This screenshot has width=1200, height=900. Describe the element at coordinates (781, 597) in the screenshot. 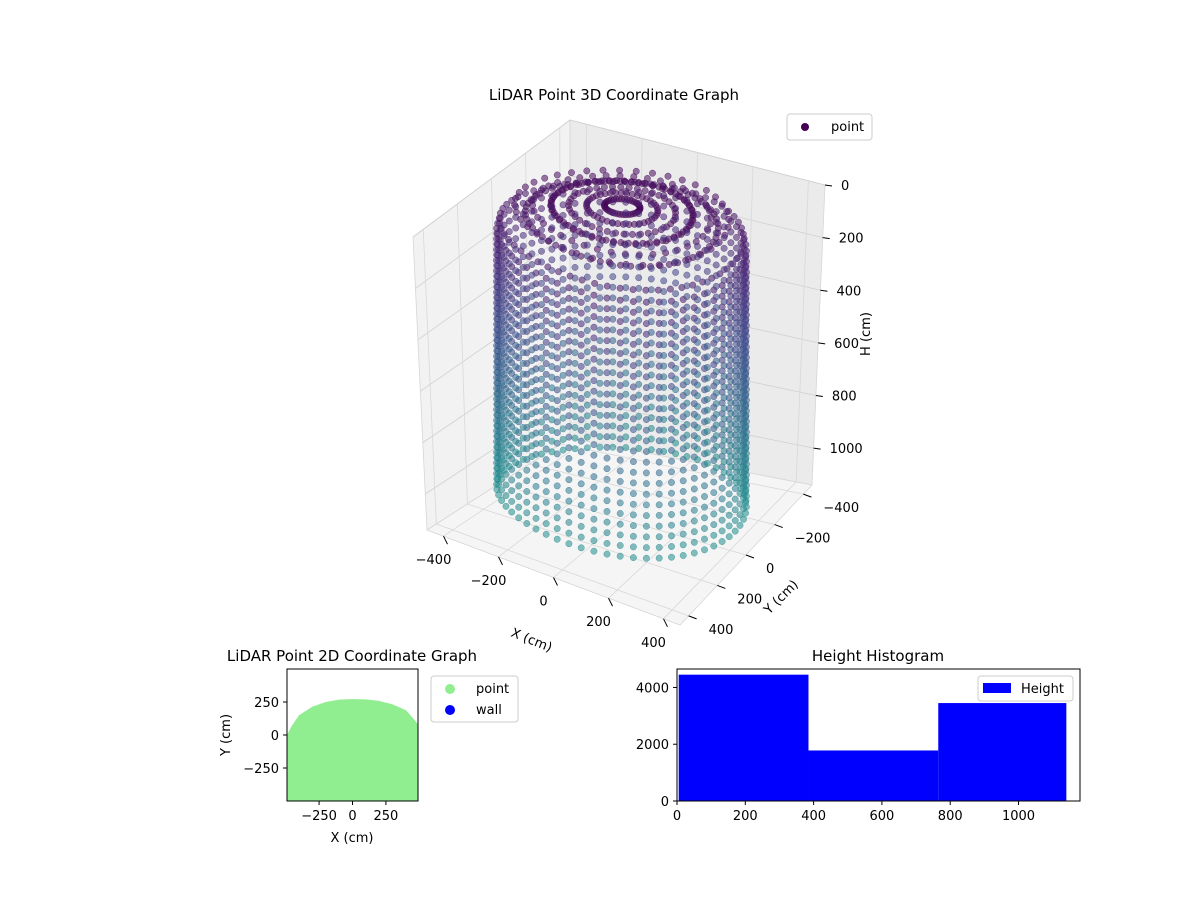

I see `y-axis-label-3d: Y (cm)` at that location.